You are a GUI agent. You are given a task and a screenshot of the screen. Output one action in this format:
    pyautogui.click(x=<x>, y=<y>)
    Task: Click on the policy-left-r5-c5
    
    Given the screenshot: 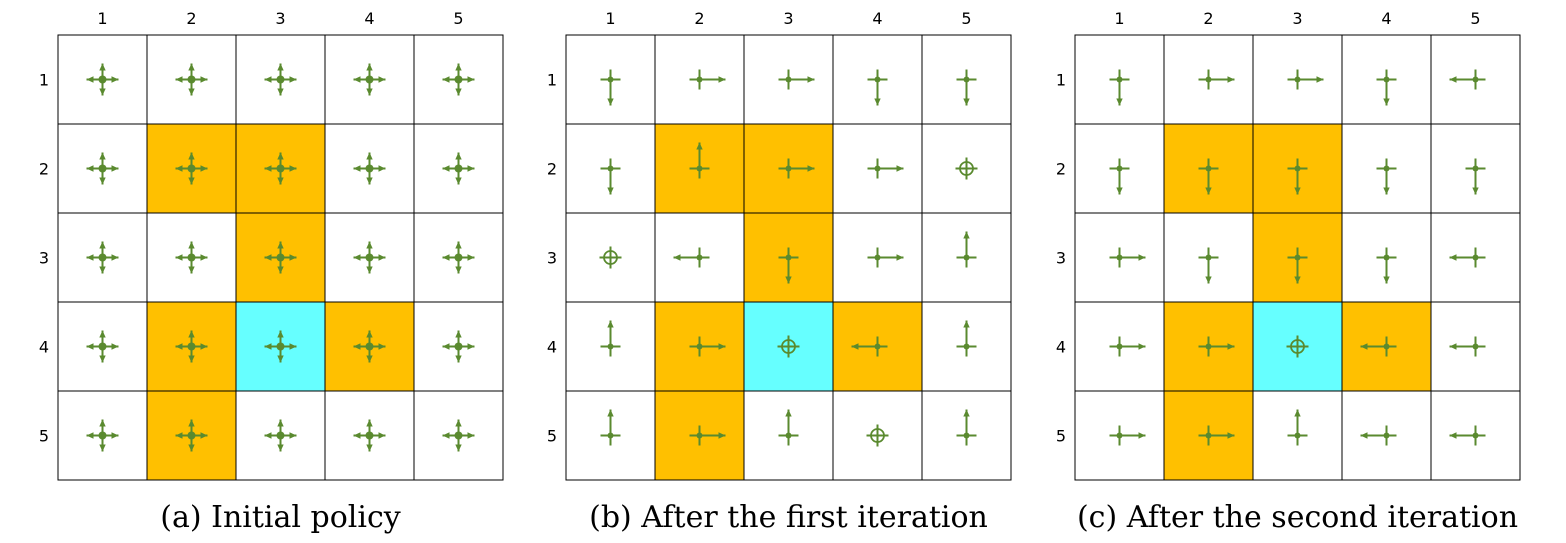 What is the action you would take?
    pyautogui.click(x=1467, y=435)
    